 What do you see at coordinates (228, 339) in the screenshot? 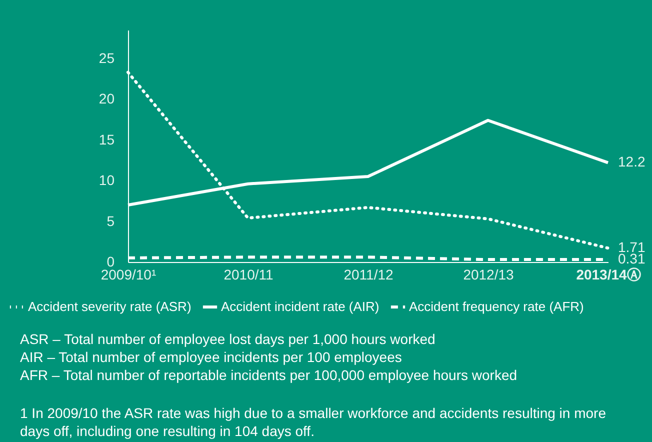
I see `text: ASR – Total number of employee lost days per 1,000 hours worked` at bounding box center [228, 339].